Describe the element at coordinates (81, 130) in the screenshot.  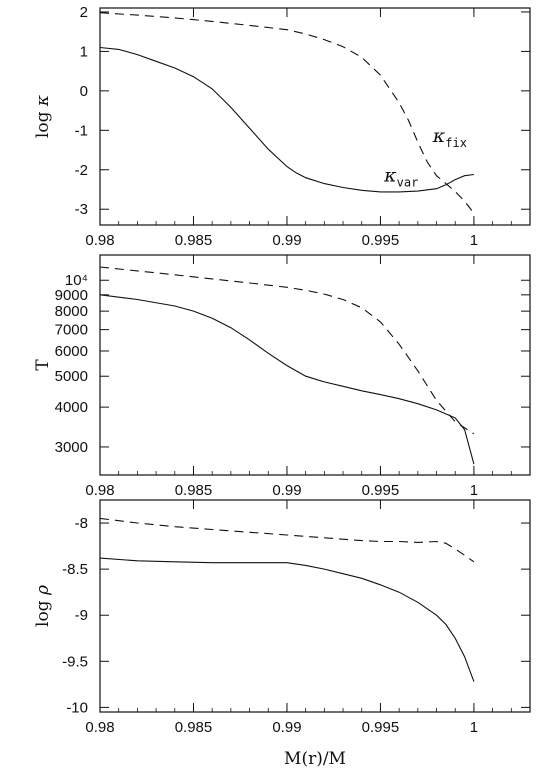
I see `y-tick-label: -1` at that location.